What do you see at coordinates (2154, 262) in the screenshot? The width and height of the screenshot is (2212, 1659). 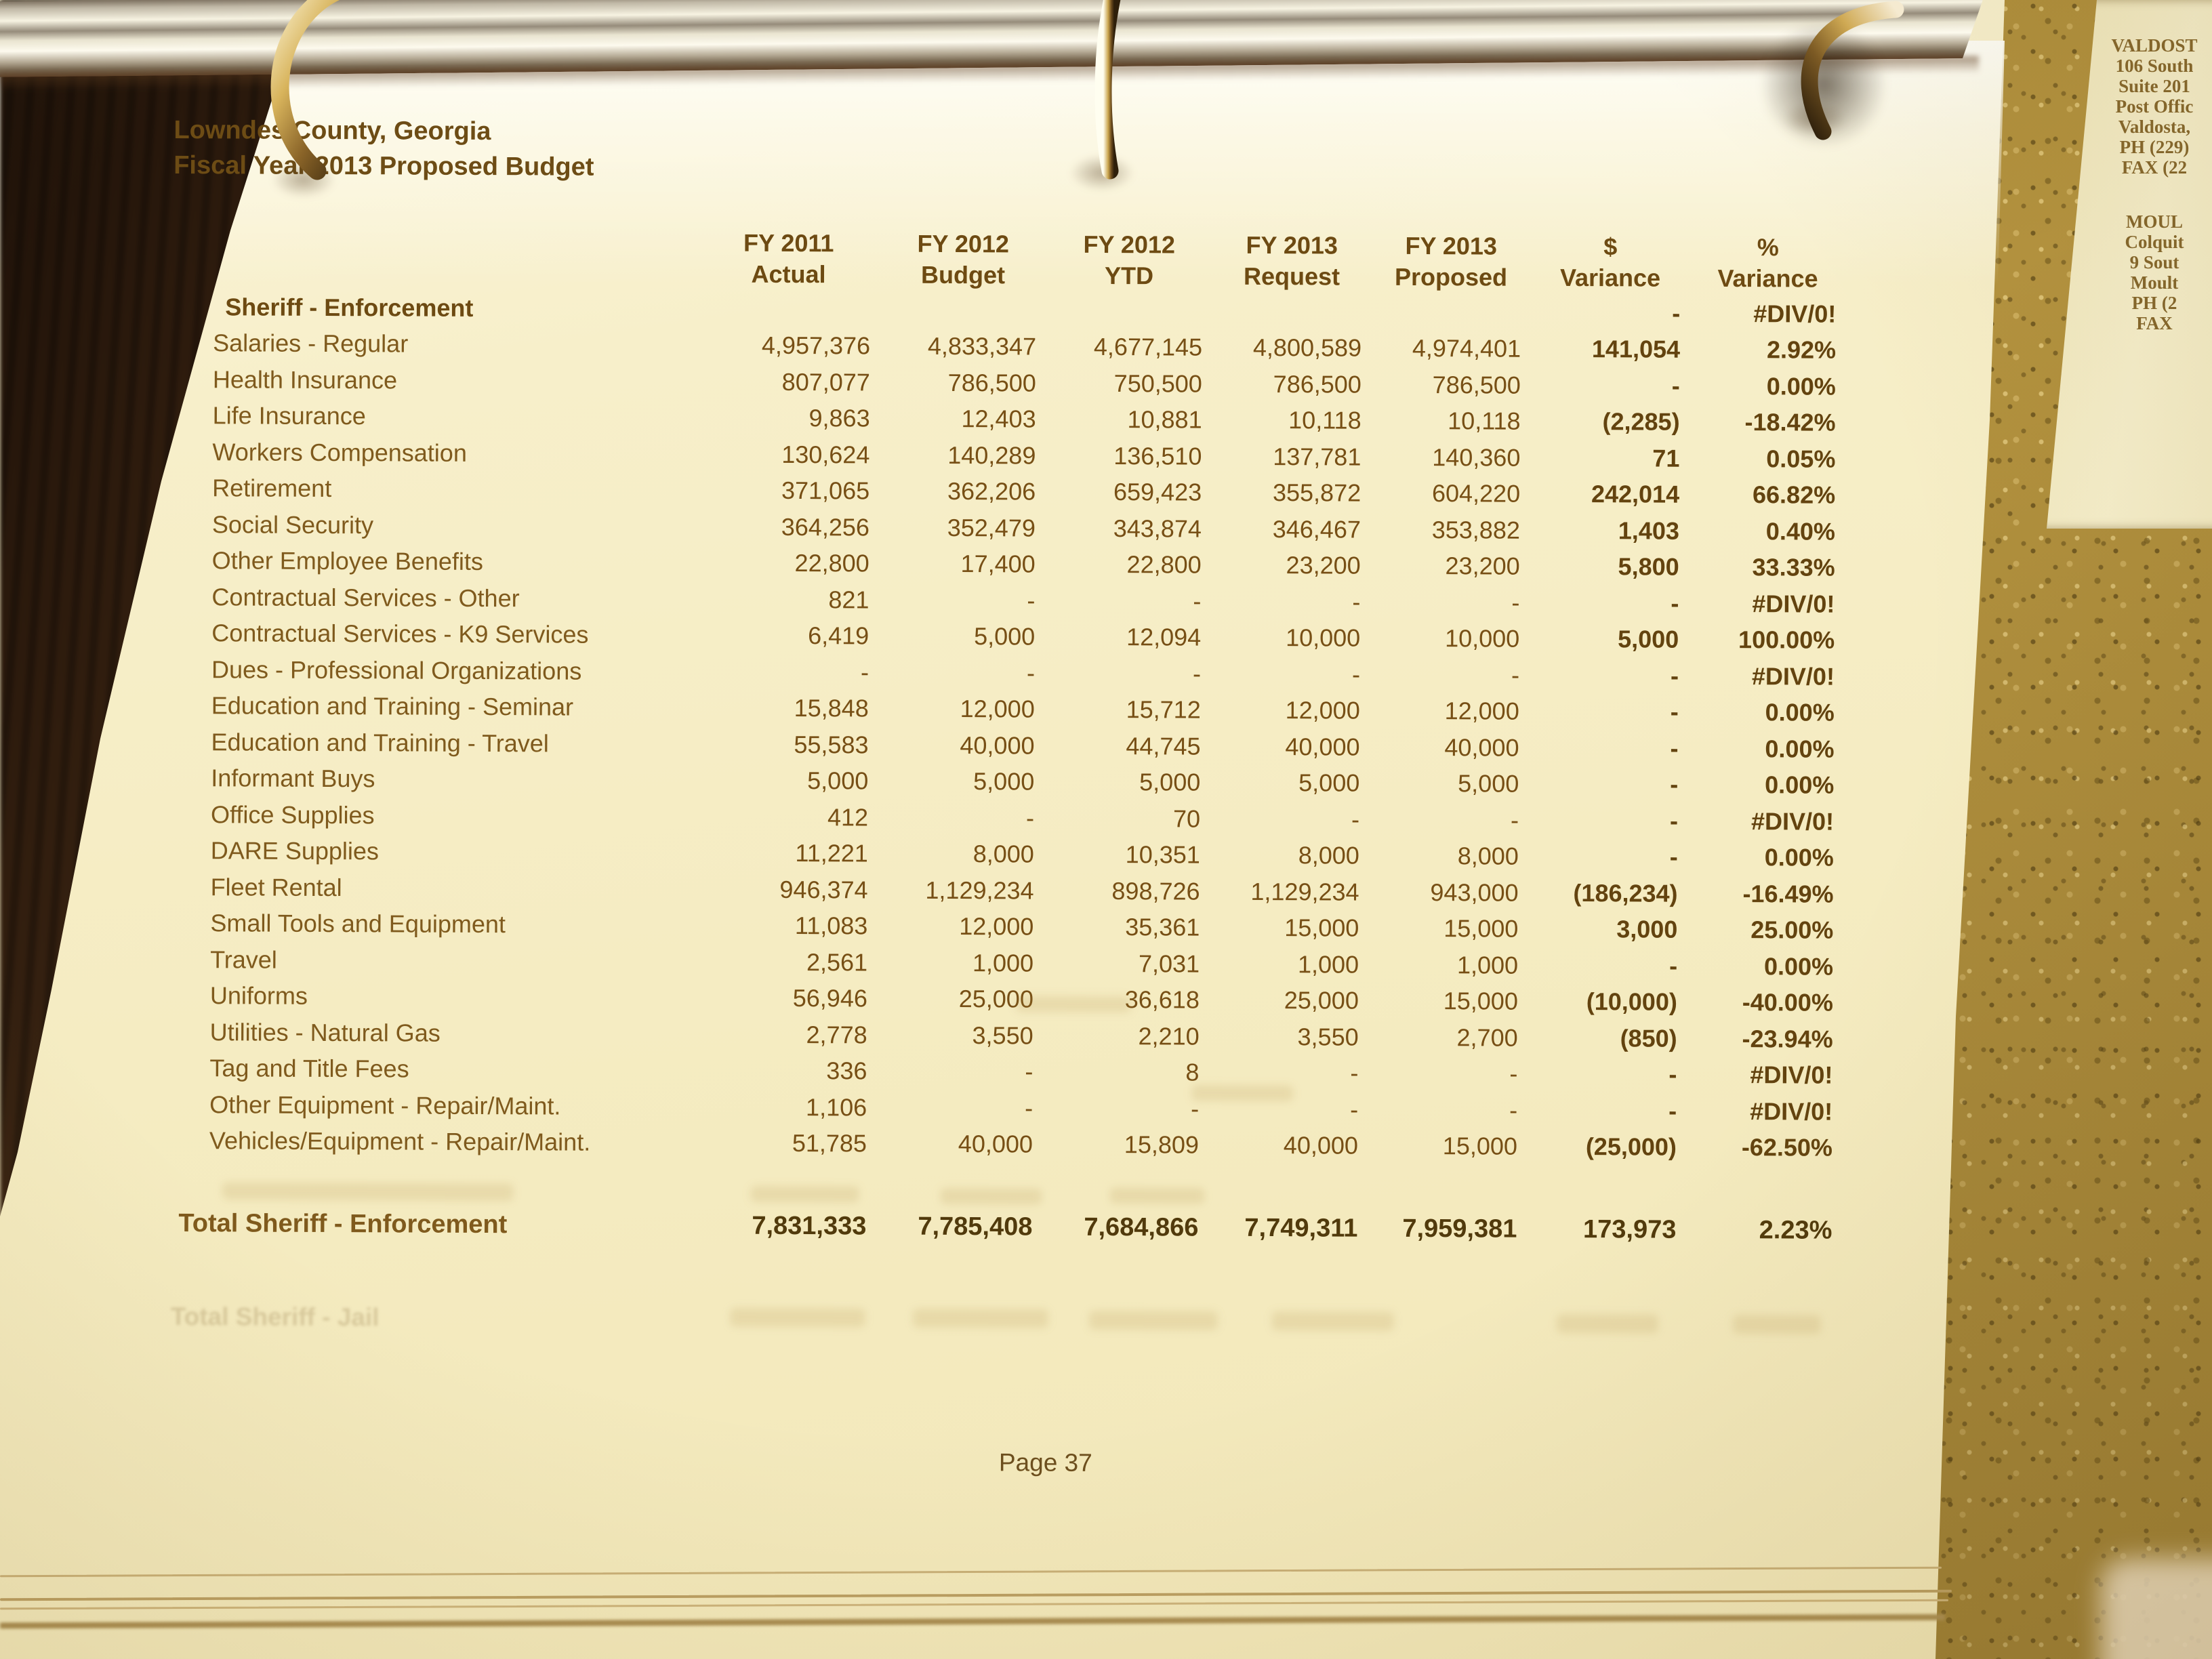 I see `reference-page-line: 9 Sout` at bounding box center [2154, 262].